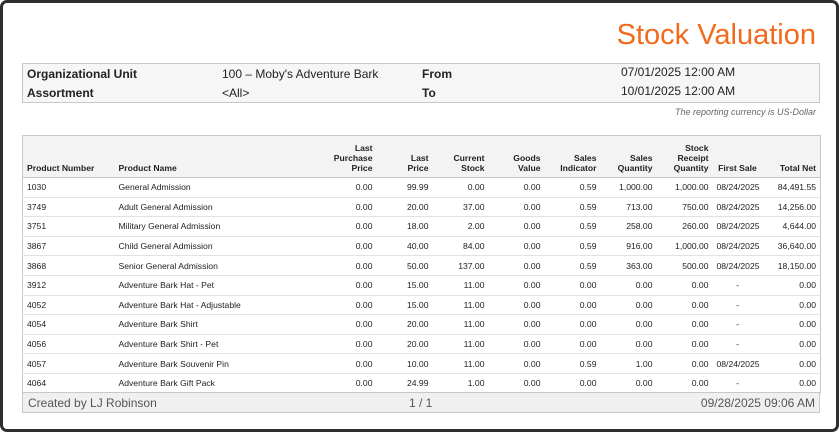  Describe the element at coordinates (716, 35) in the screenshot. I see `report-title: Stock Valuation` at that location.